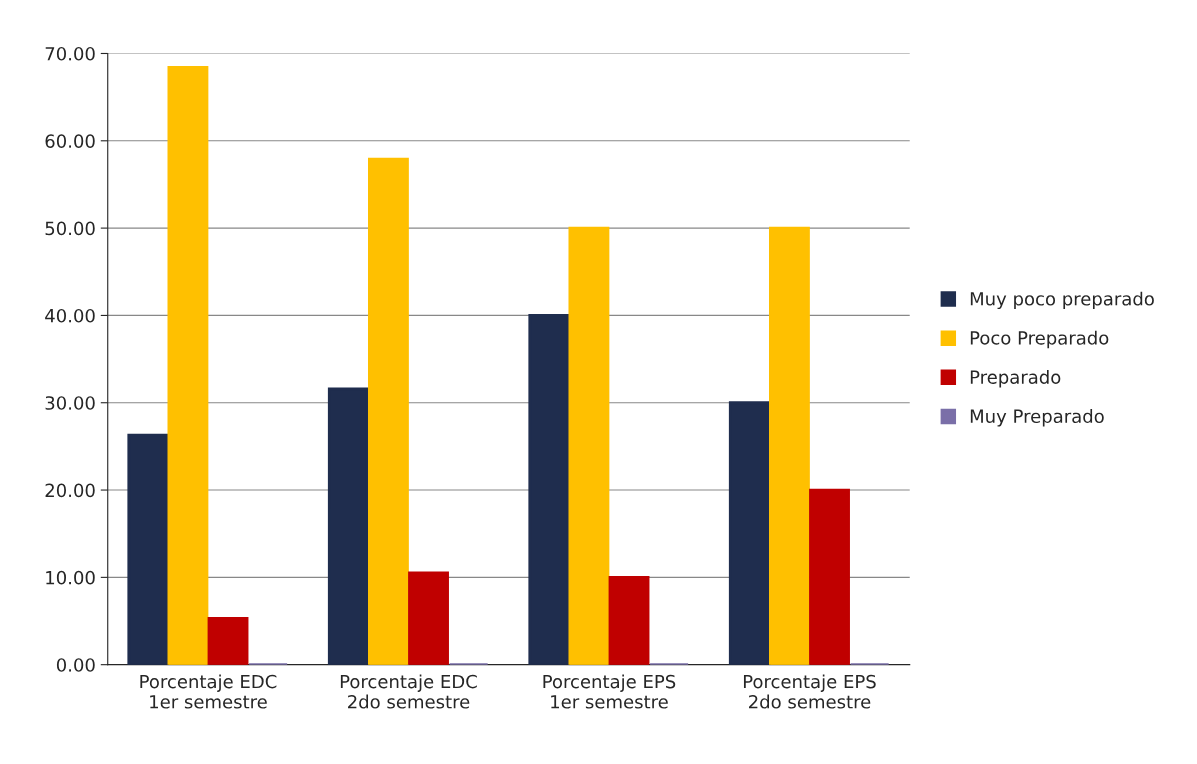 Image resolution: width=1197 pixels, height=764 pixels. I want to click on x-tick-label: Porcentaje EPS 2do semestre, so click(809, 691).